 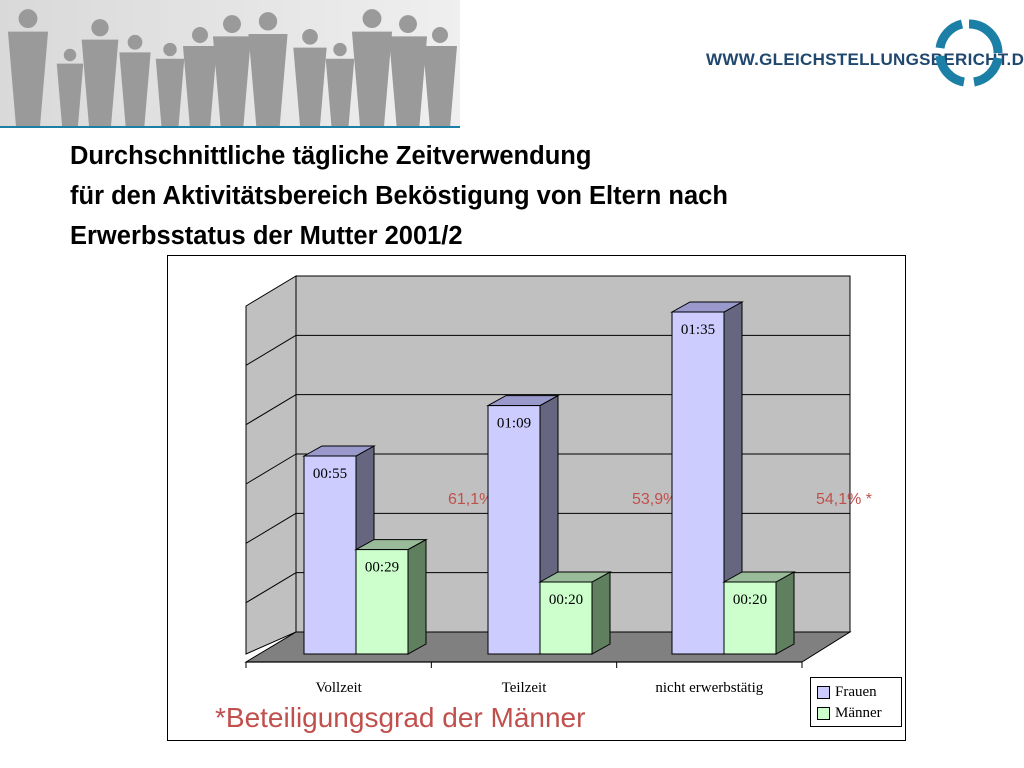 I want to click on bar-frauen-1-front, so click(x=514, y=530).